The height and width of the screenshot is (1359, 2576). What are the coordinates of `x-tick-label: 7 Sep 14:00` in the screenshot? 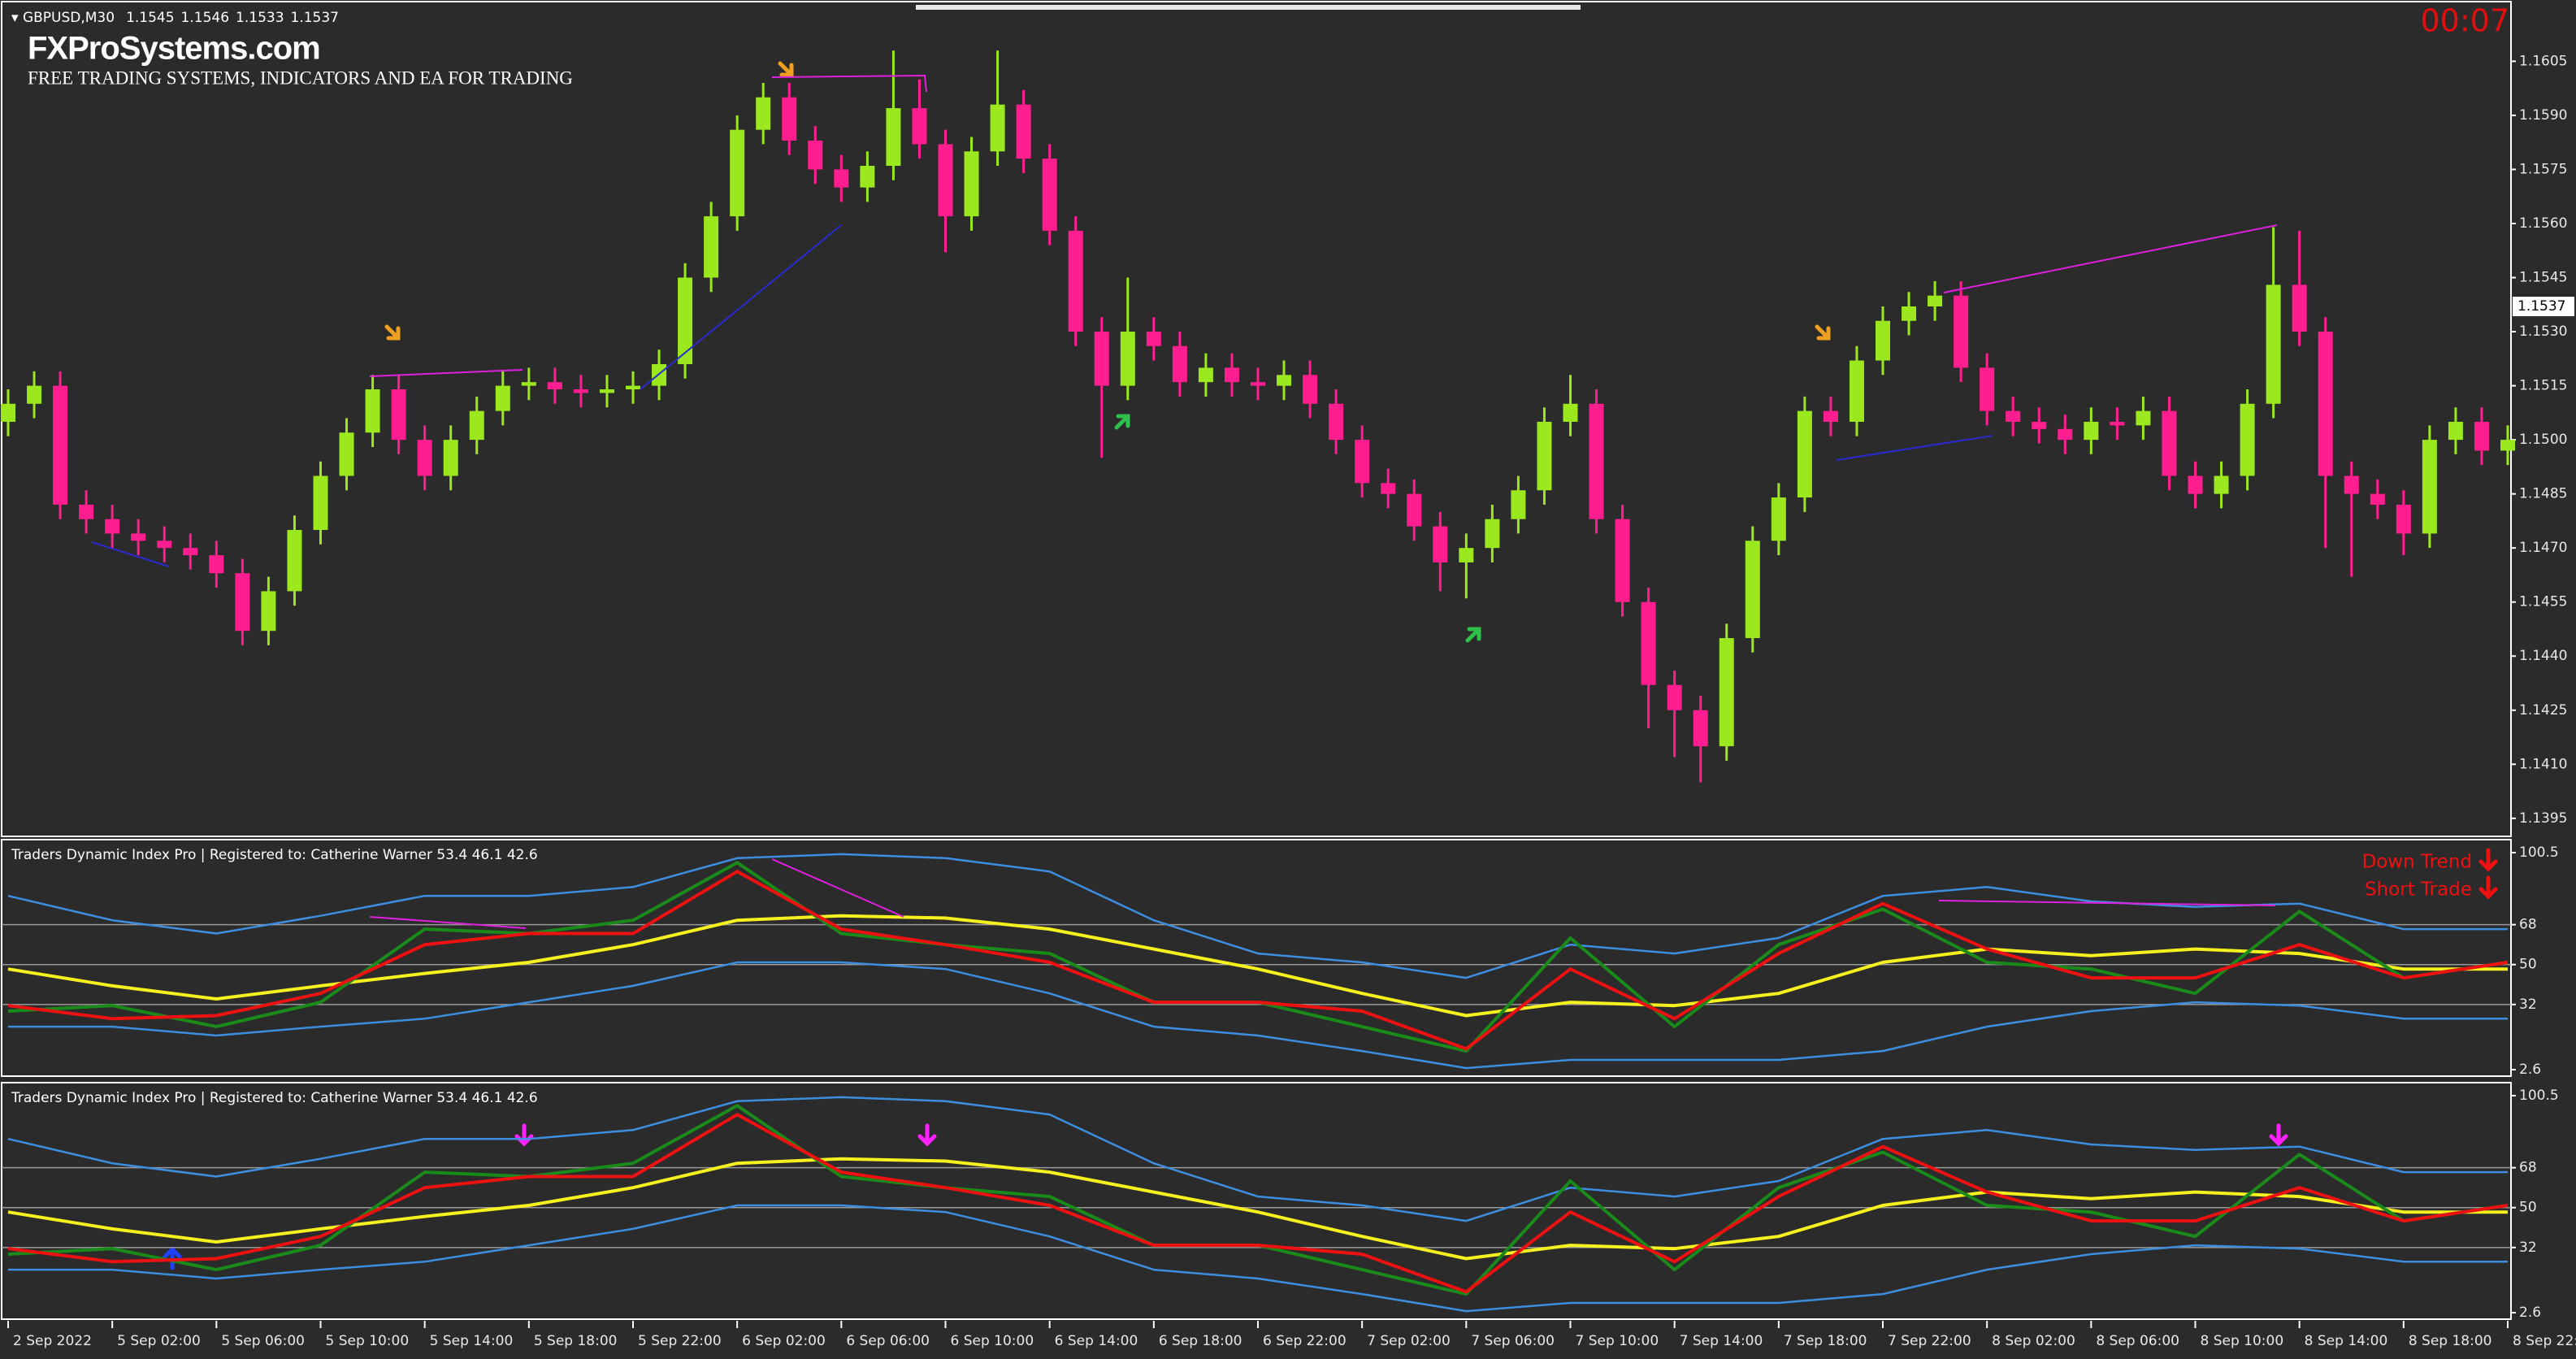 It's located at (1721, 1341).